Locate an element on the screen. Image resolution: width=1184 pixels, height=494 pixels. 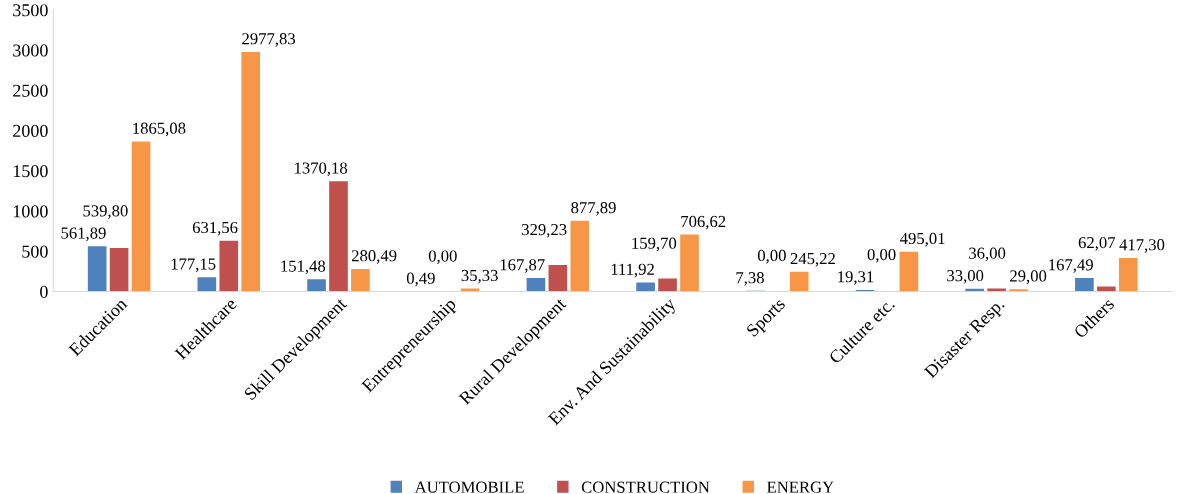
data-label: 62,07 is located at coordinates (1097, 243).